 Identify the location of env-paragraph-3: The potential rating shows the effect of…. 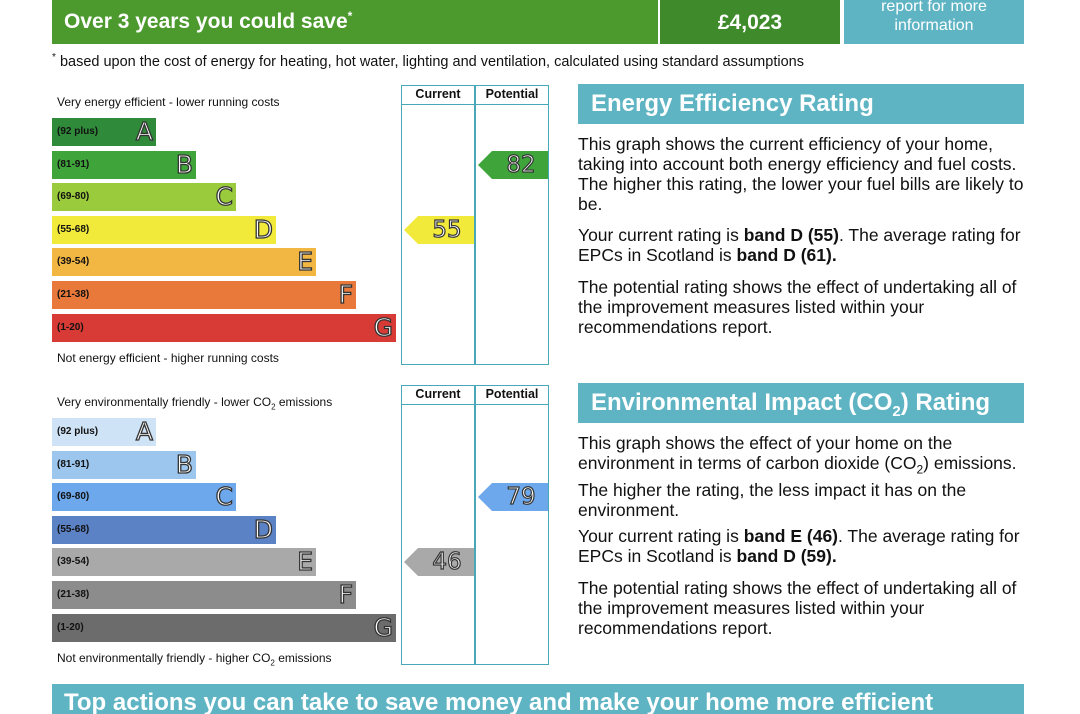
(797, 608).